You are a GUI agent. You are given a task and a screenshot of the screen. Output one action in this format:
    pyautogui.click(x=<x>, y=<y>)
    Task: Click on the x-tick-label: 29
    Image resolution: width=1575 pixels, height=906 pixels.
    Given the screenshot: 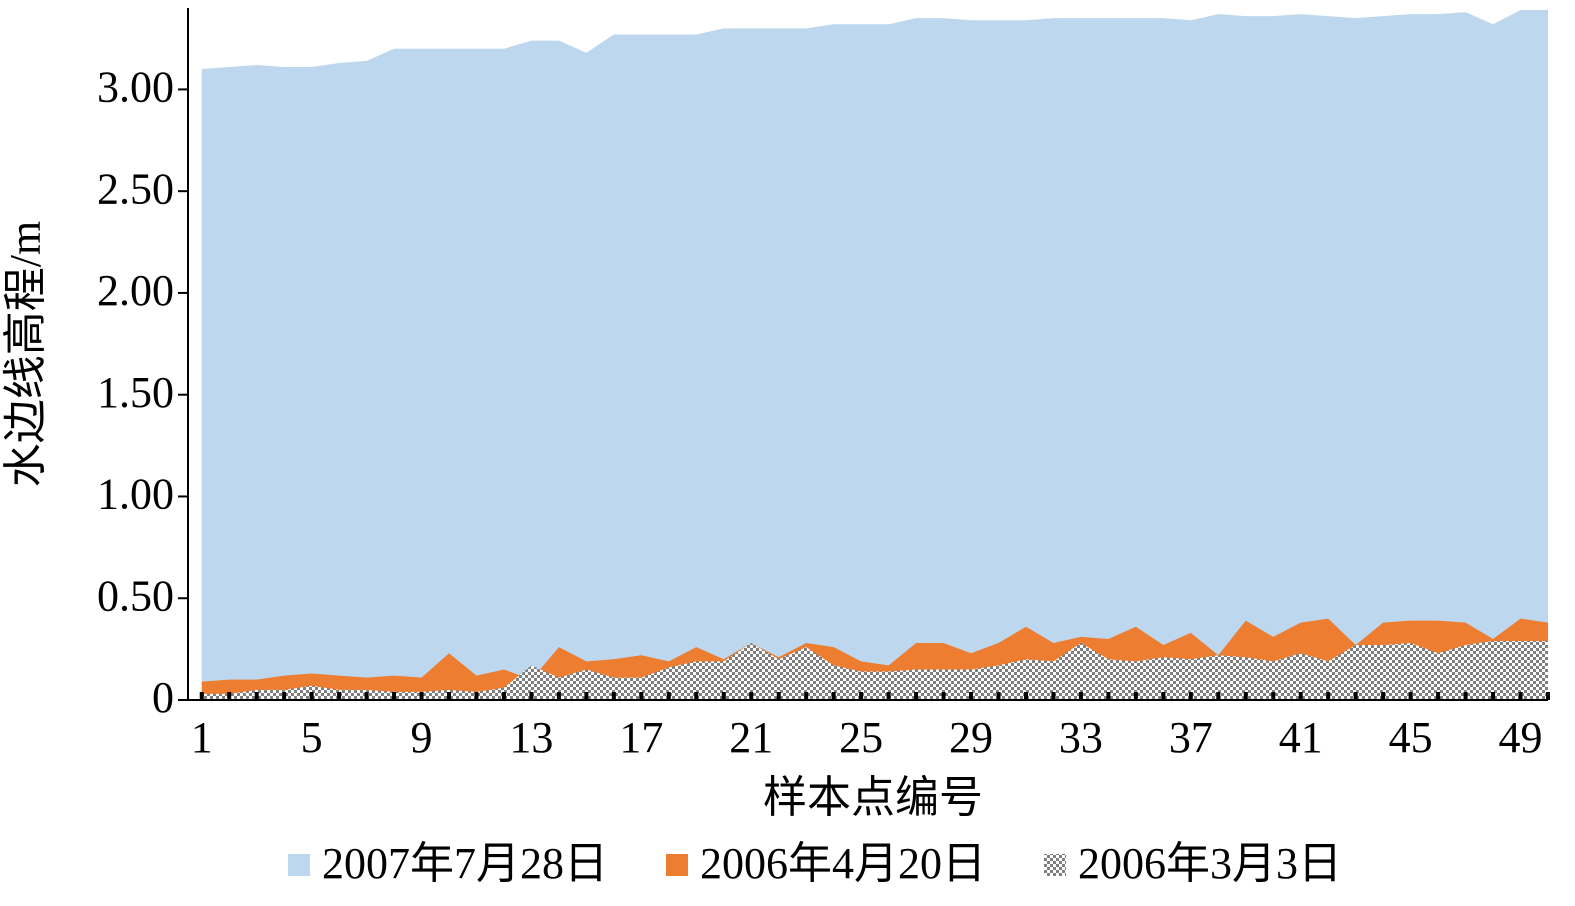 What is the action you would take?
    pyautogui.click(x=971, y=737)
    